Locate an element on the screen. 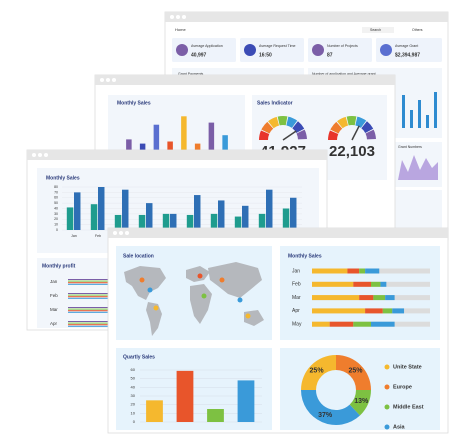  legend-label: Middle East is located at coordinates (408, 407).